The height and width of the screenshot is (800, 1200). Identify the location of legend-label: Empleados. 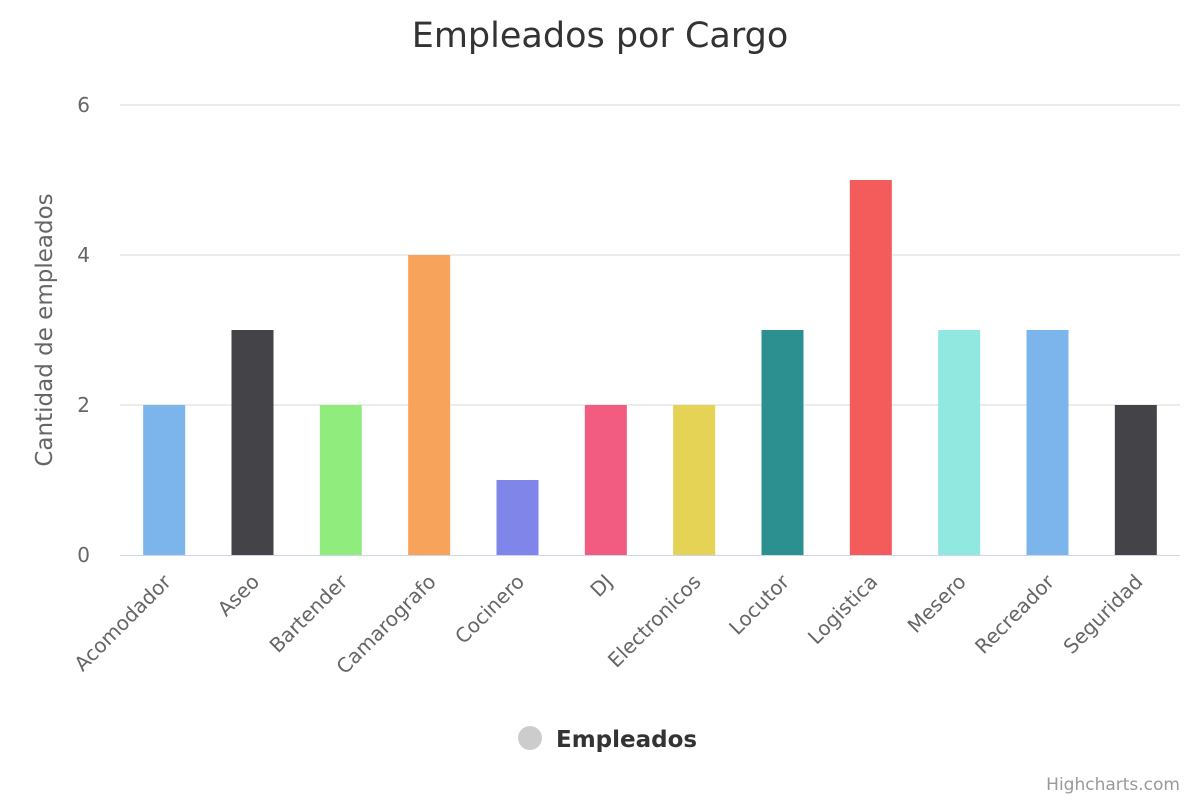
(626, 740).